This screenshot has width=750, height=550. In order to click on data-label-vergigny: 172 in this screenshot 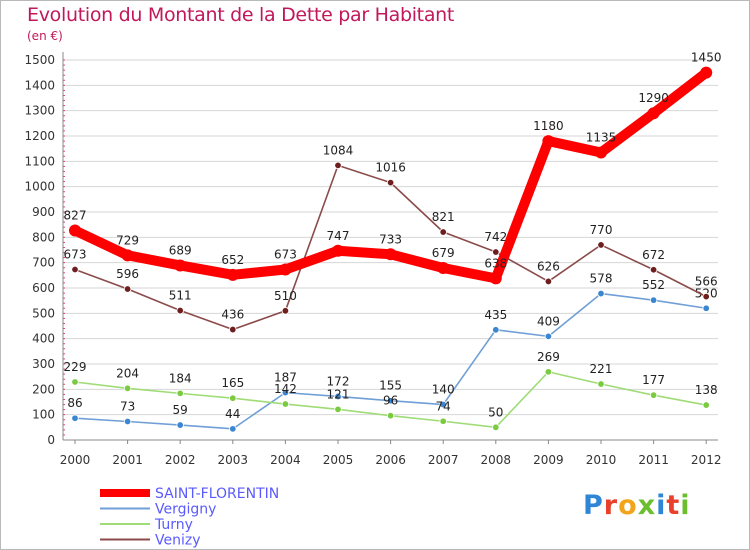, I will do `click(338, 381)`.